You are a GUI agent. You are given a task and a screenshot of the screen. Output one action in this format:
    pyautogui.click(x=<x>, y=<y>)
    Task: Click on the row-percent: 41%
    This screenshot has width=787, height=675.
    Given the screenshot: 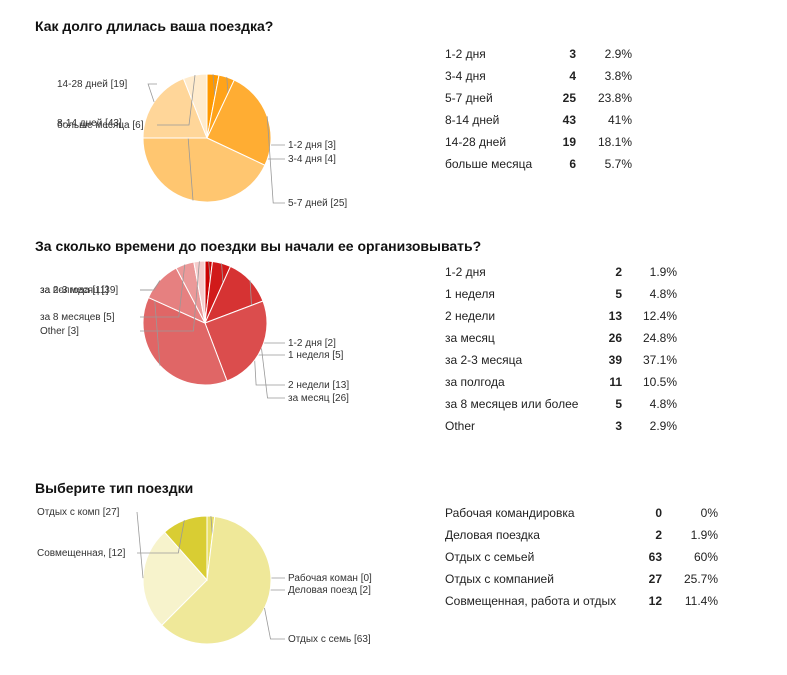 What is the action you would take?
    pyautogui.click(x=619, y=120)
    